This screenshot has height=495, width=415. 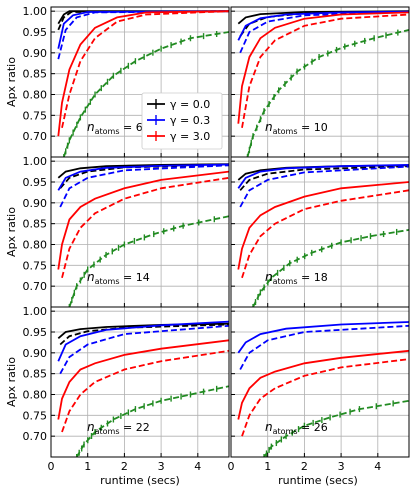 What do you see at coordinates (135, 427) in the screenshot?
I see `annotation-value: = 22` at bounding box center [135, 427].